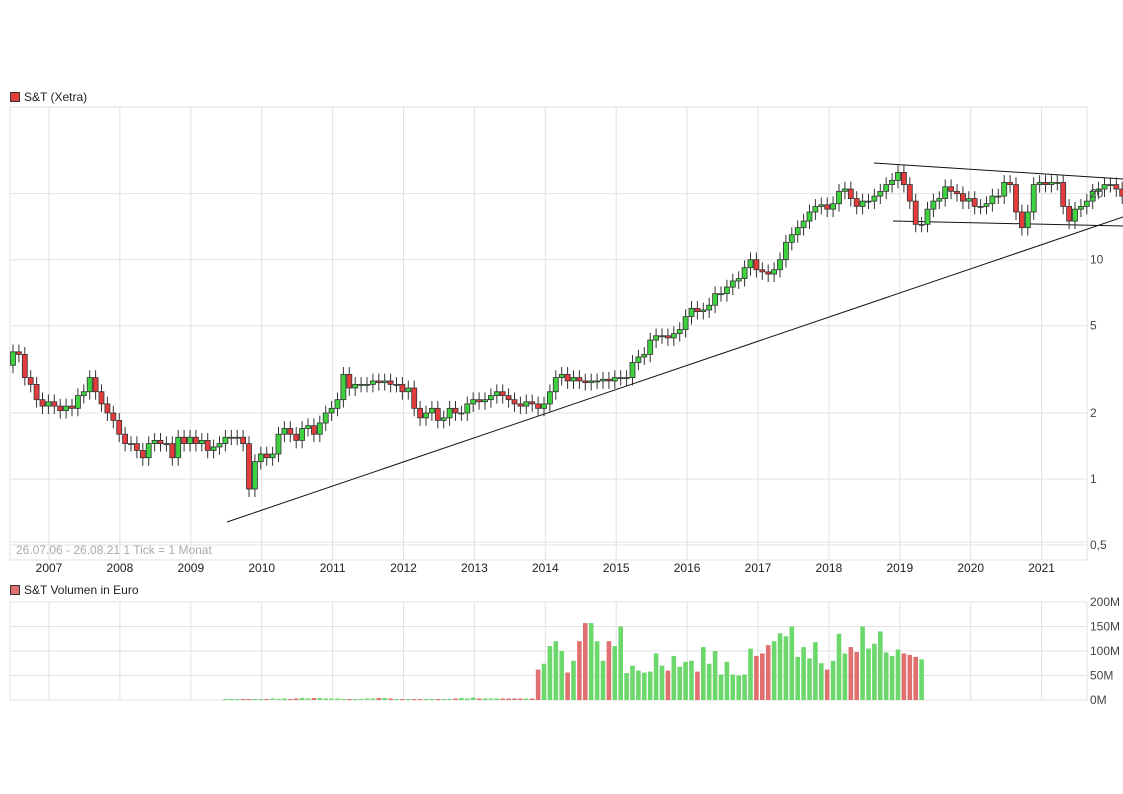 This screenshot has height=794, width=1123. What do you see at coordinates (1101, 676) in the screenshot?
I see `volume-y-tick: 50M` at bounding box center [1101, 676].